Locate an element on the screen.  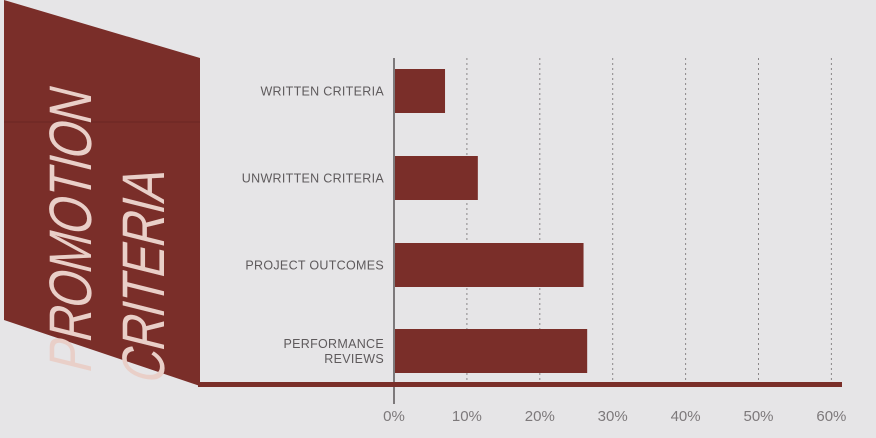
x-tick-label: 60% is located at coordinates (831, 416).